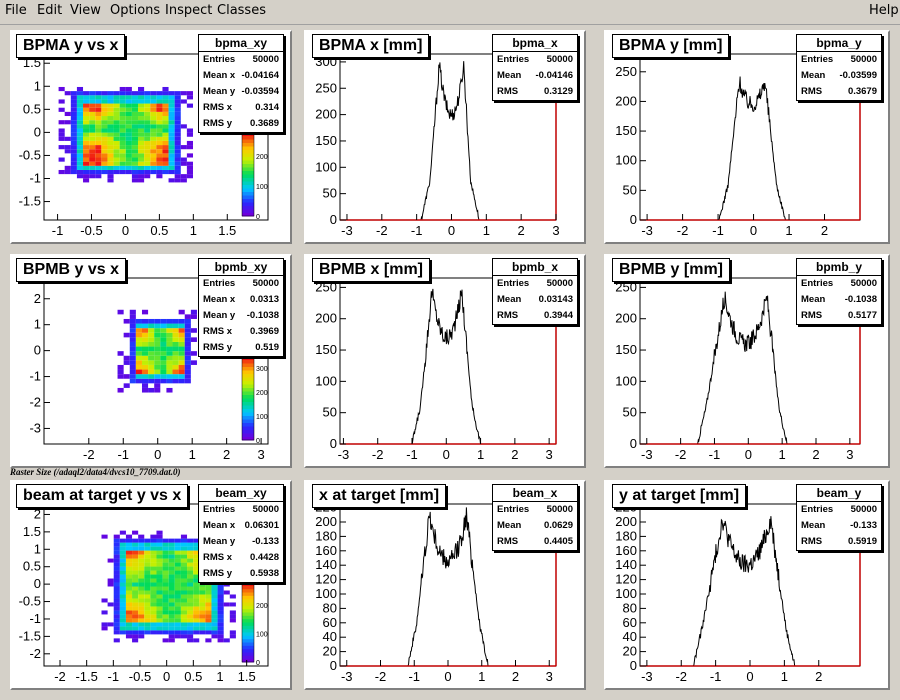 This screenshot has height=700, width=900. What do you see at coordinates (16, 10) in the screenshot?
I see `menu-file: File` at bounding box center [16, 10].